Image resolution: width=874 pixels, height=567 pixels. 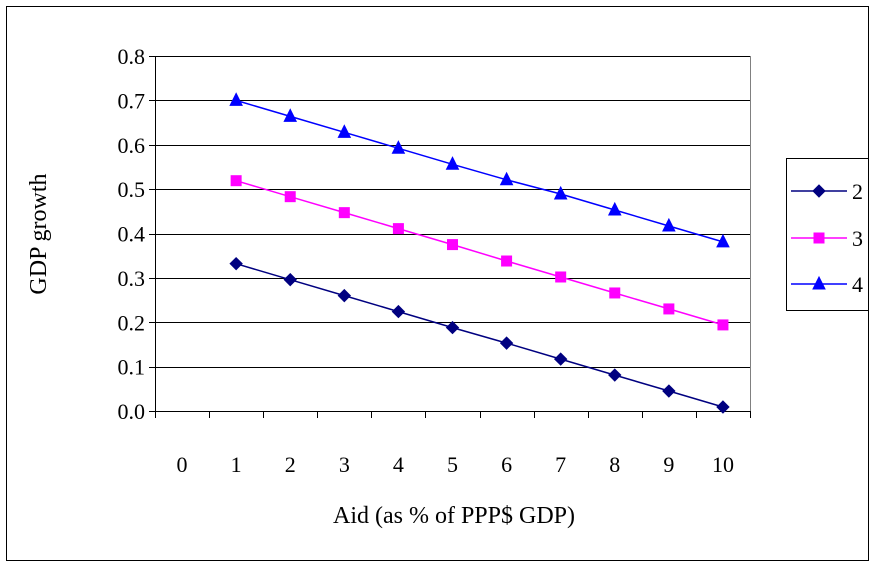 I want to click on y-tick-label: 0.3, so click(x=132, y=278).